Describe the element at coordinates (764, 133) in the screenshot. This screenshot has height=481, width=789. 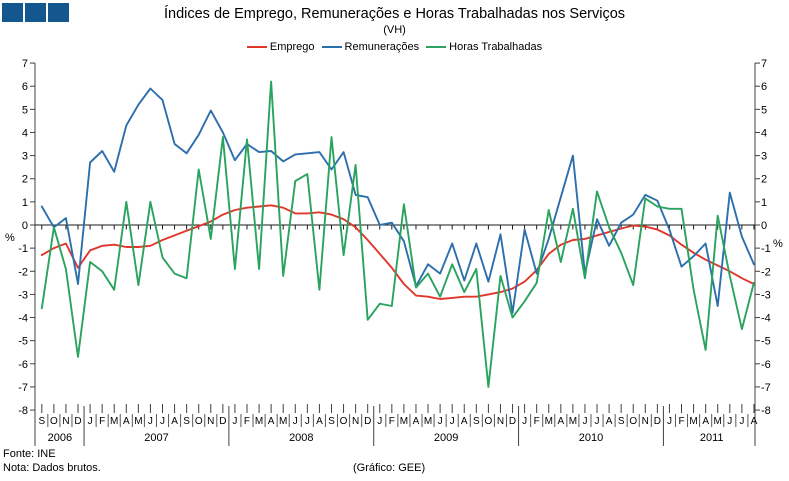
I see `y-tick-label-right: 4` at that location.